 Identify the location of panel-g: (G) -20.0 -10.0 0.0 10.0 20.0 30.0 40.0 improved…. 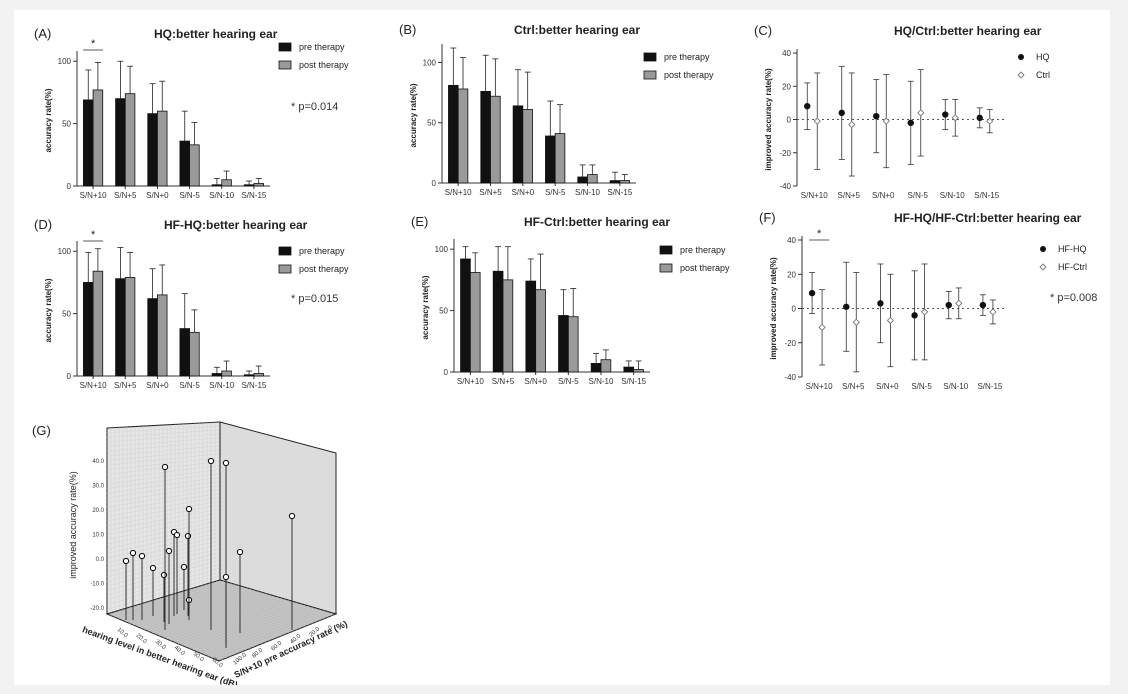
(190, 553).